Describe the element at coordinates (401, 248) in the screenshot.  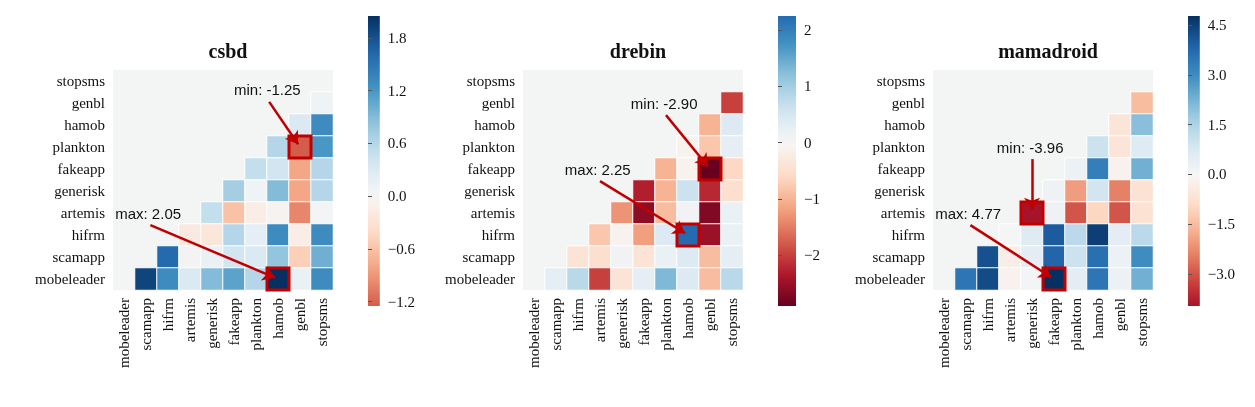
I see `color-bar-label: −0.6` at that location.